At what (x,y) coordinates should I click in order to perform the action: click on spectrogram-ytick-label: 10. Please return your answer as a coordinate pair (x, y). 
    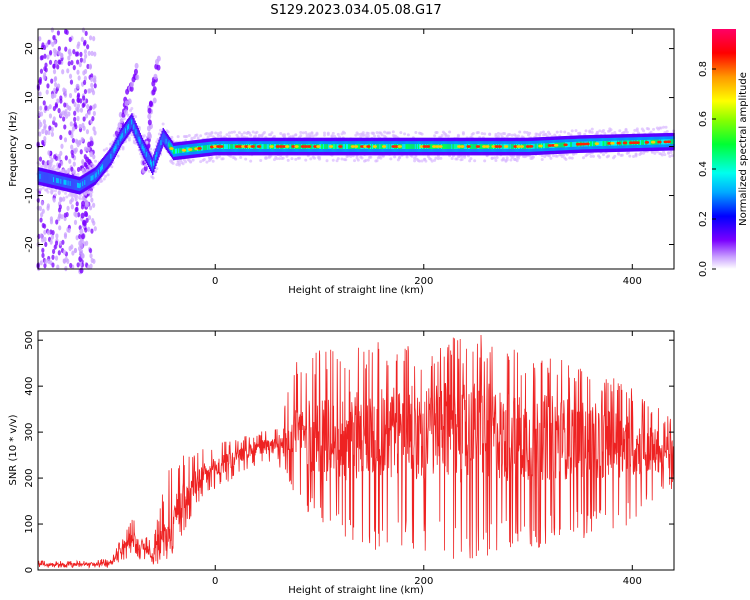
    Looking at the image, I should click on (29, 97).